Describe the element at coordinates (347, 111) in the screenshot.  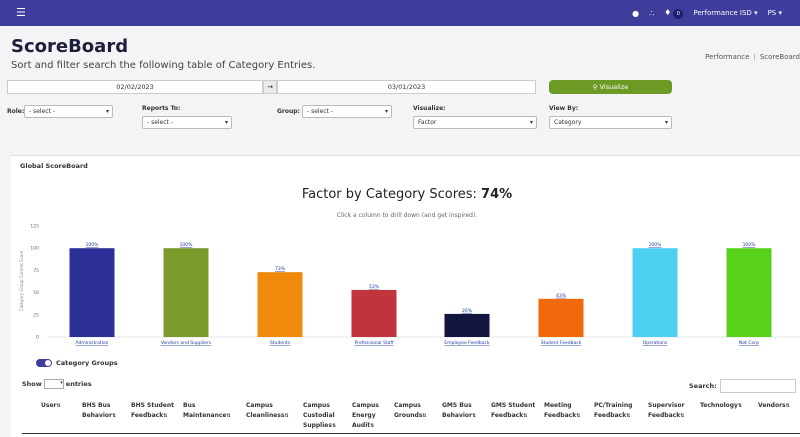
I see `group-select: - select - ▾` at that location.